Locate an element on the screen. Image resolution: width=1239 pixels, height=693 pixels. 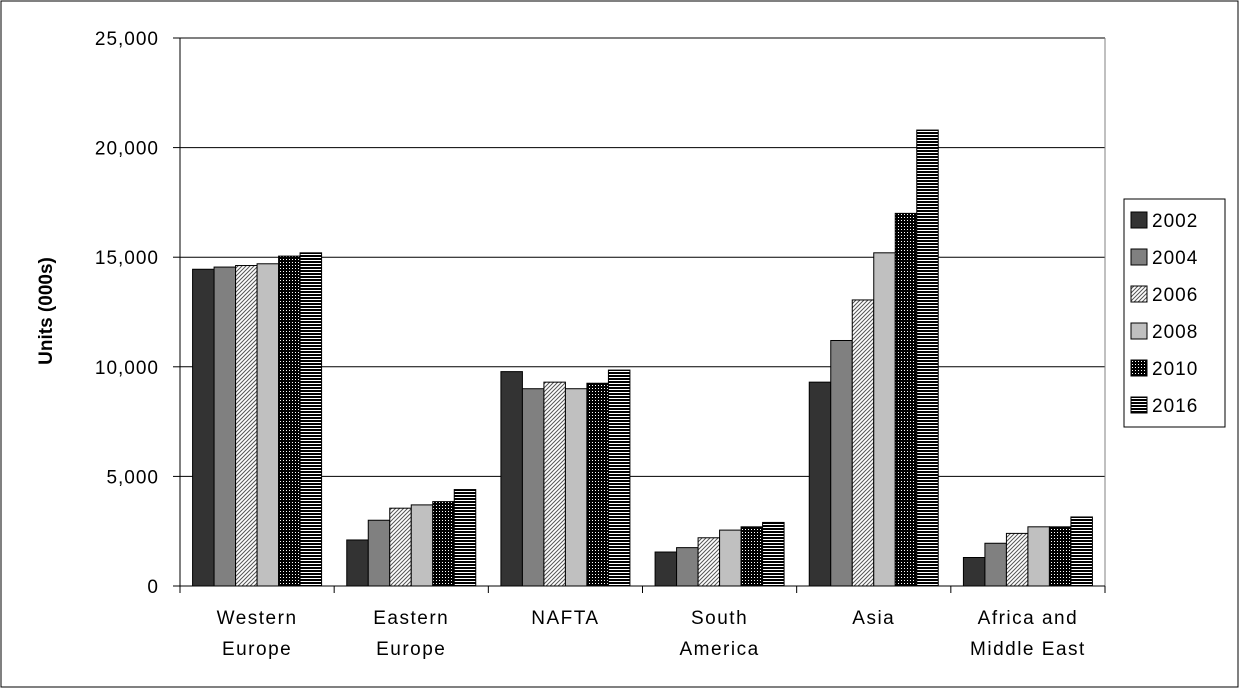
legend-label-2002: 2002 is located at coordinates (1175, 221).